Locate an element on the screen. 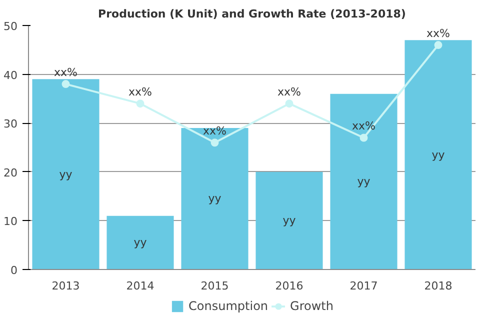 This screenshot has width=480, height=320. x-tick-label: 2016 is located at coordinates (289, 286).